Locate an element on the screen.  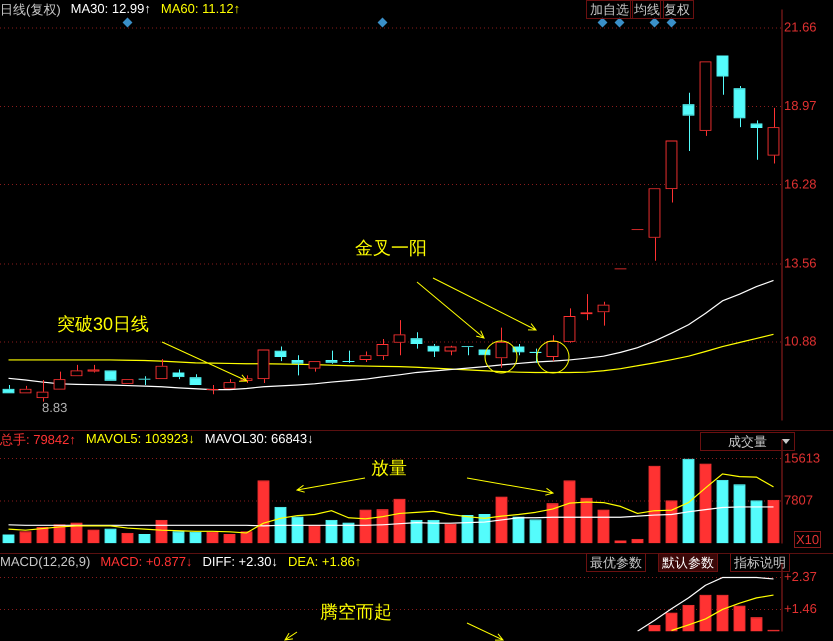
annotation: 复权 is located at coordinates (677, 9).